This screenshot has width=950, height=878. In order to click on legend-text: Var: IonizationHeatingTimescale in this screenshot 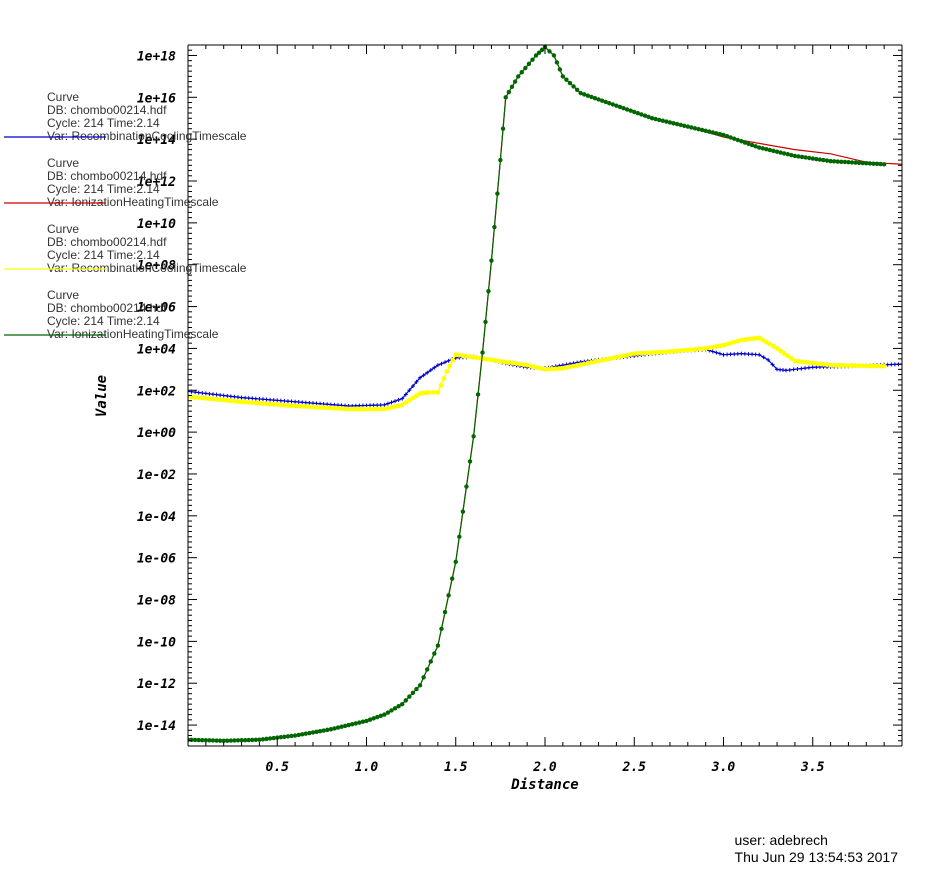, I will do `click(133, 202)`.